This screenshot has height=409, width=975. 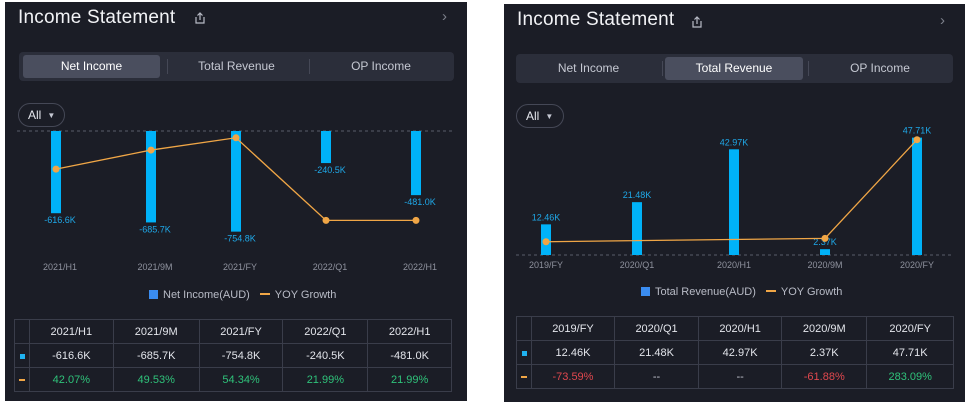 I want to click on table-cell: 283.09%, so click(x=910, y=376).